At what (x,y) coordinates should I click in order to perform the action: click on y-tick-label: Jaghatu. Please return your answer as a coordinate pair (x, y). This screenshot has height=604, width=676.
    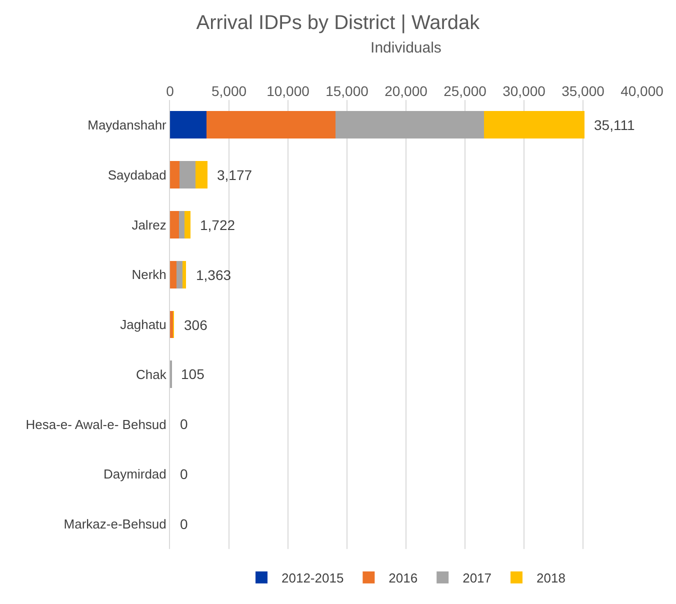
    Looking at the image, I should click on (143, 324).